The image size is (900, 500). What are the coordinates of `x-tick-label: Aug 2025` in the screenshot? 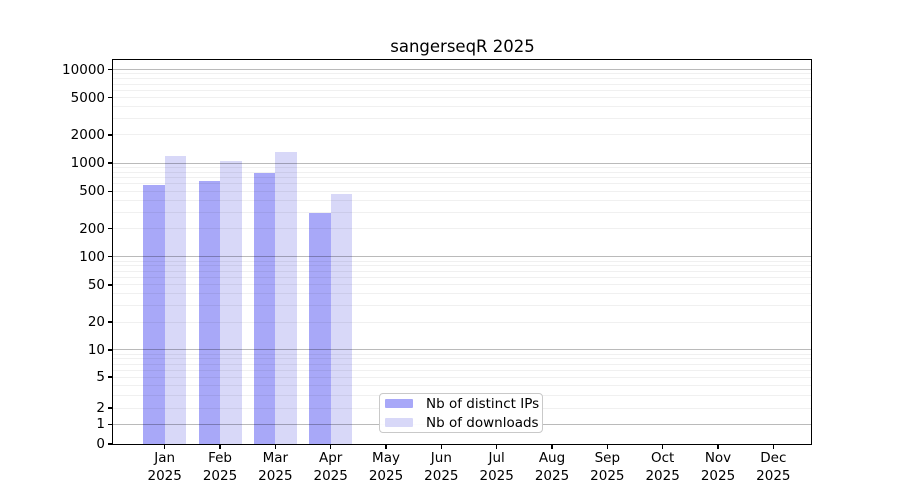 It's located at (552, 467).